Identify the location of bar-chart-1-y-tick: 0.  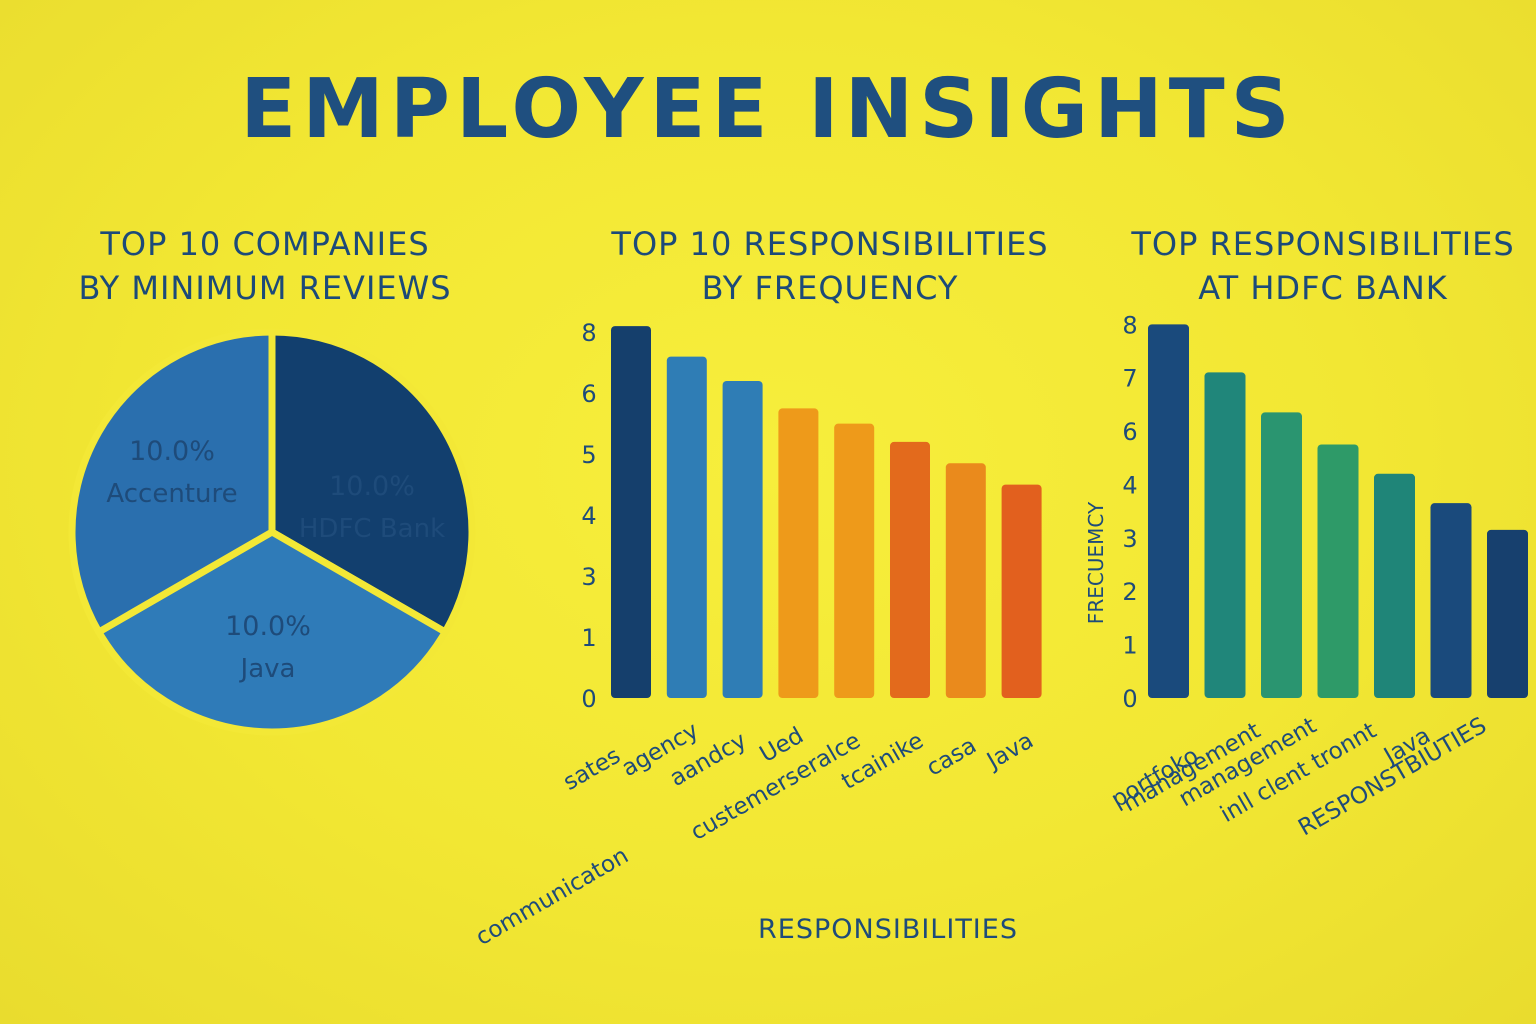
(588, 699).